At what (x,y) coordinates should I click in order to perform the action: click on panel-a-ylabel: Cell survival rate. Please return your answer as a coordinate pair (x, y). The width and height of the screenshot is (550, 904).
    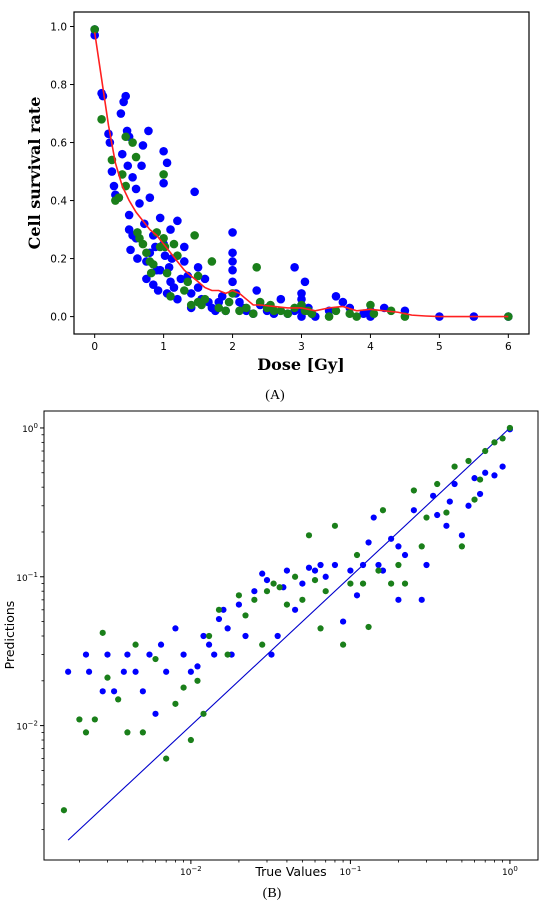
    Looking at the image, I should click on (34, 173).